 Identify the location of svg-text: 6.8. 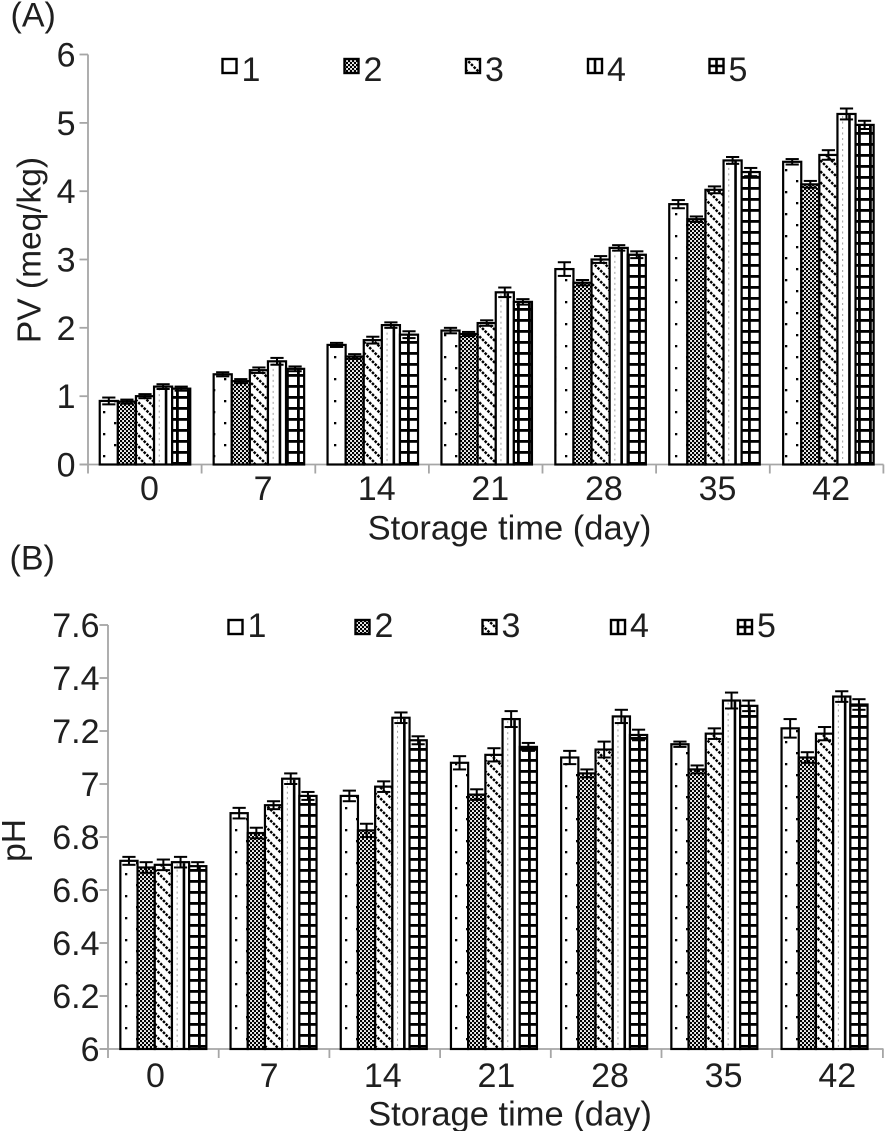
(75, 838).